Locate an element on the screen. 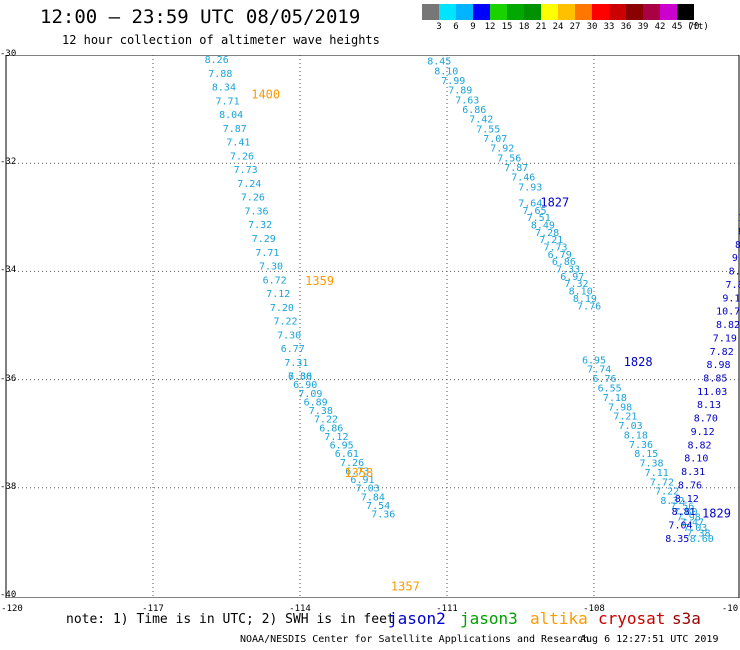  wave-height-value: 6.72 is located at coordinates (275, 280).